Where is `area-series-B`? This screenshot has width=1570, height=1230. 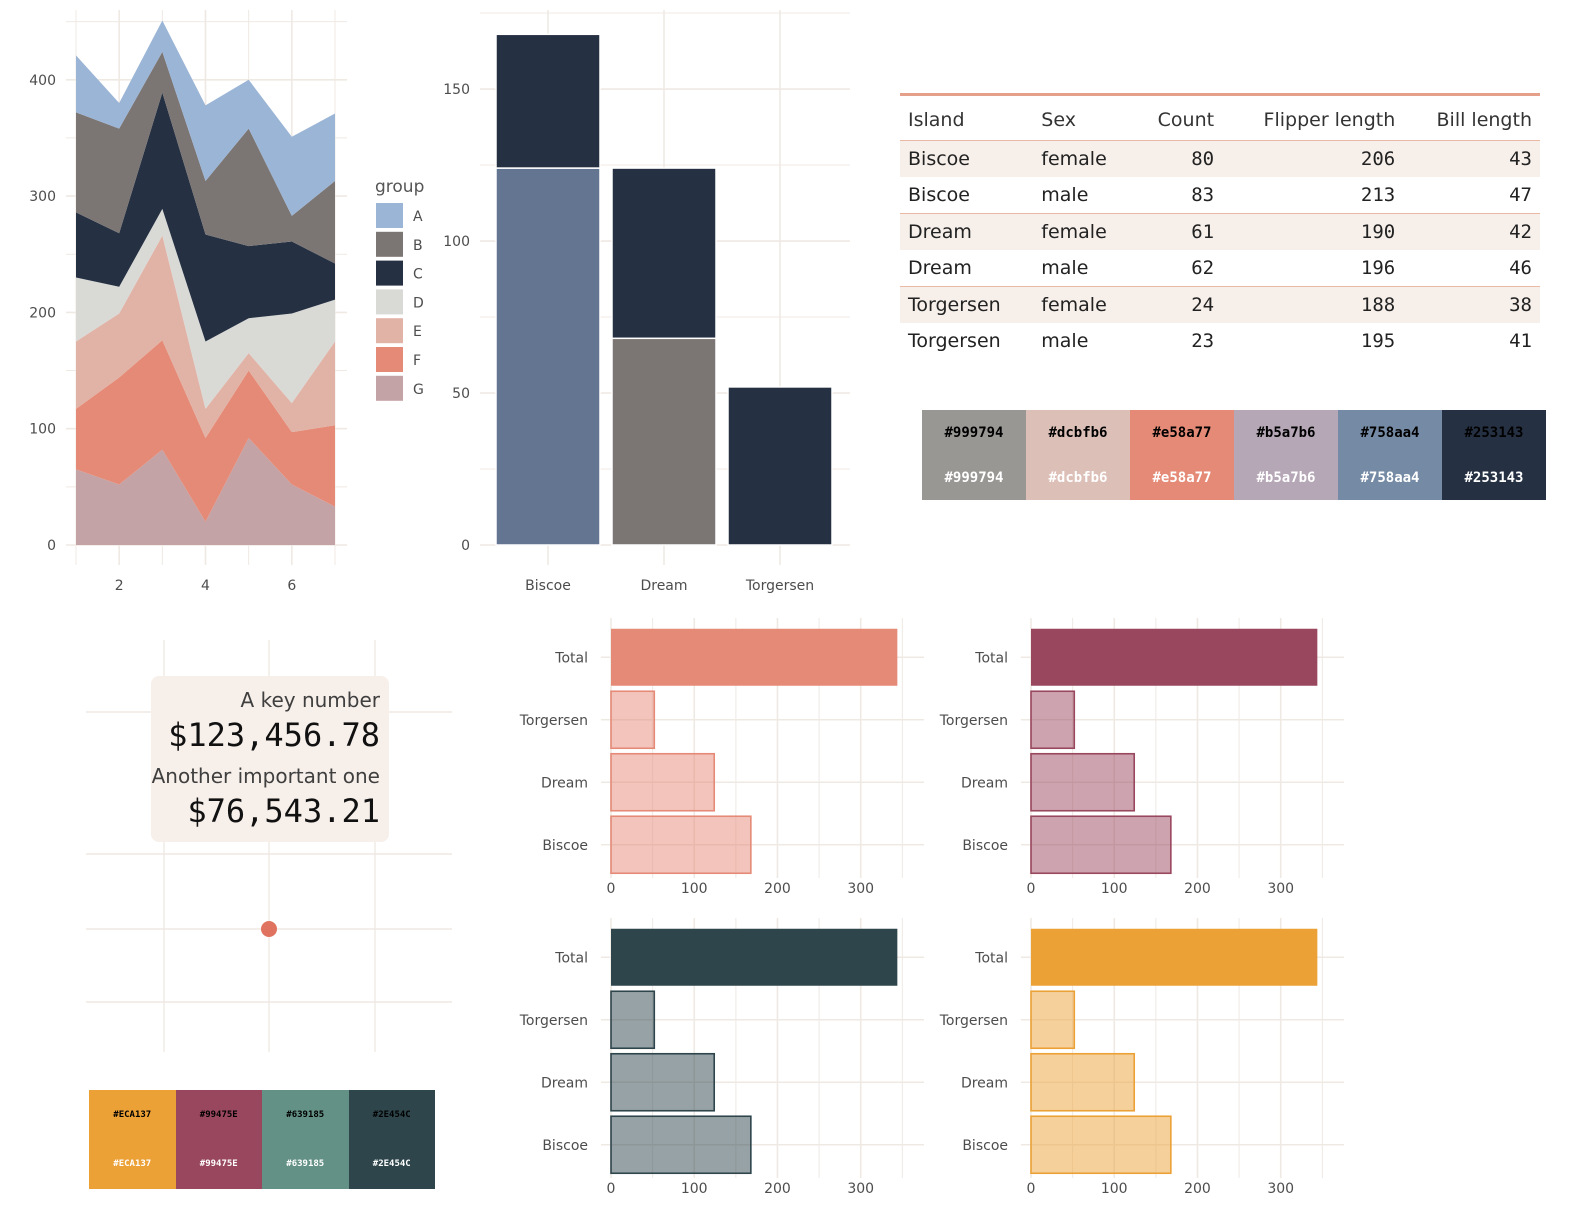 area-series-B is located at coordinates (205, 157).